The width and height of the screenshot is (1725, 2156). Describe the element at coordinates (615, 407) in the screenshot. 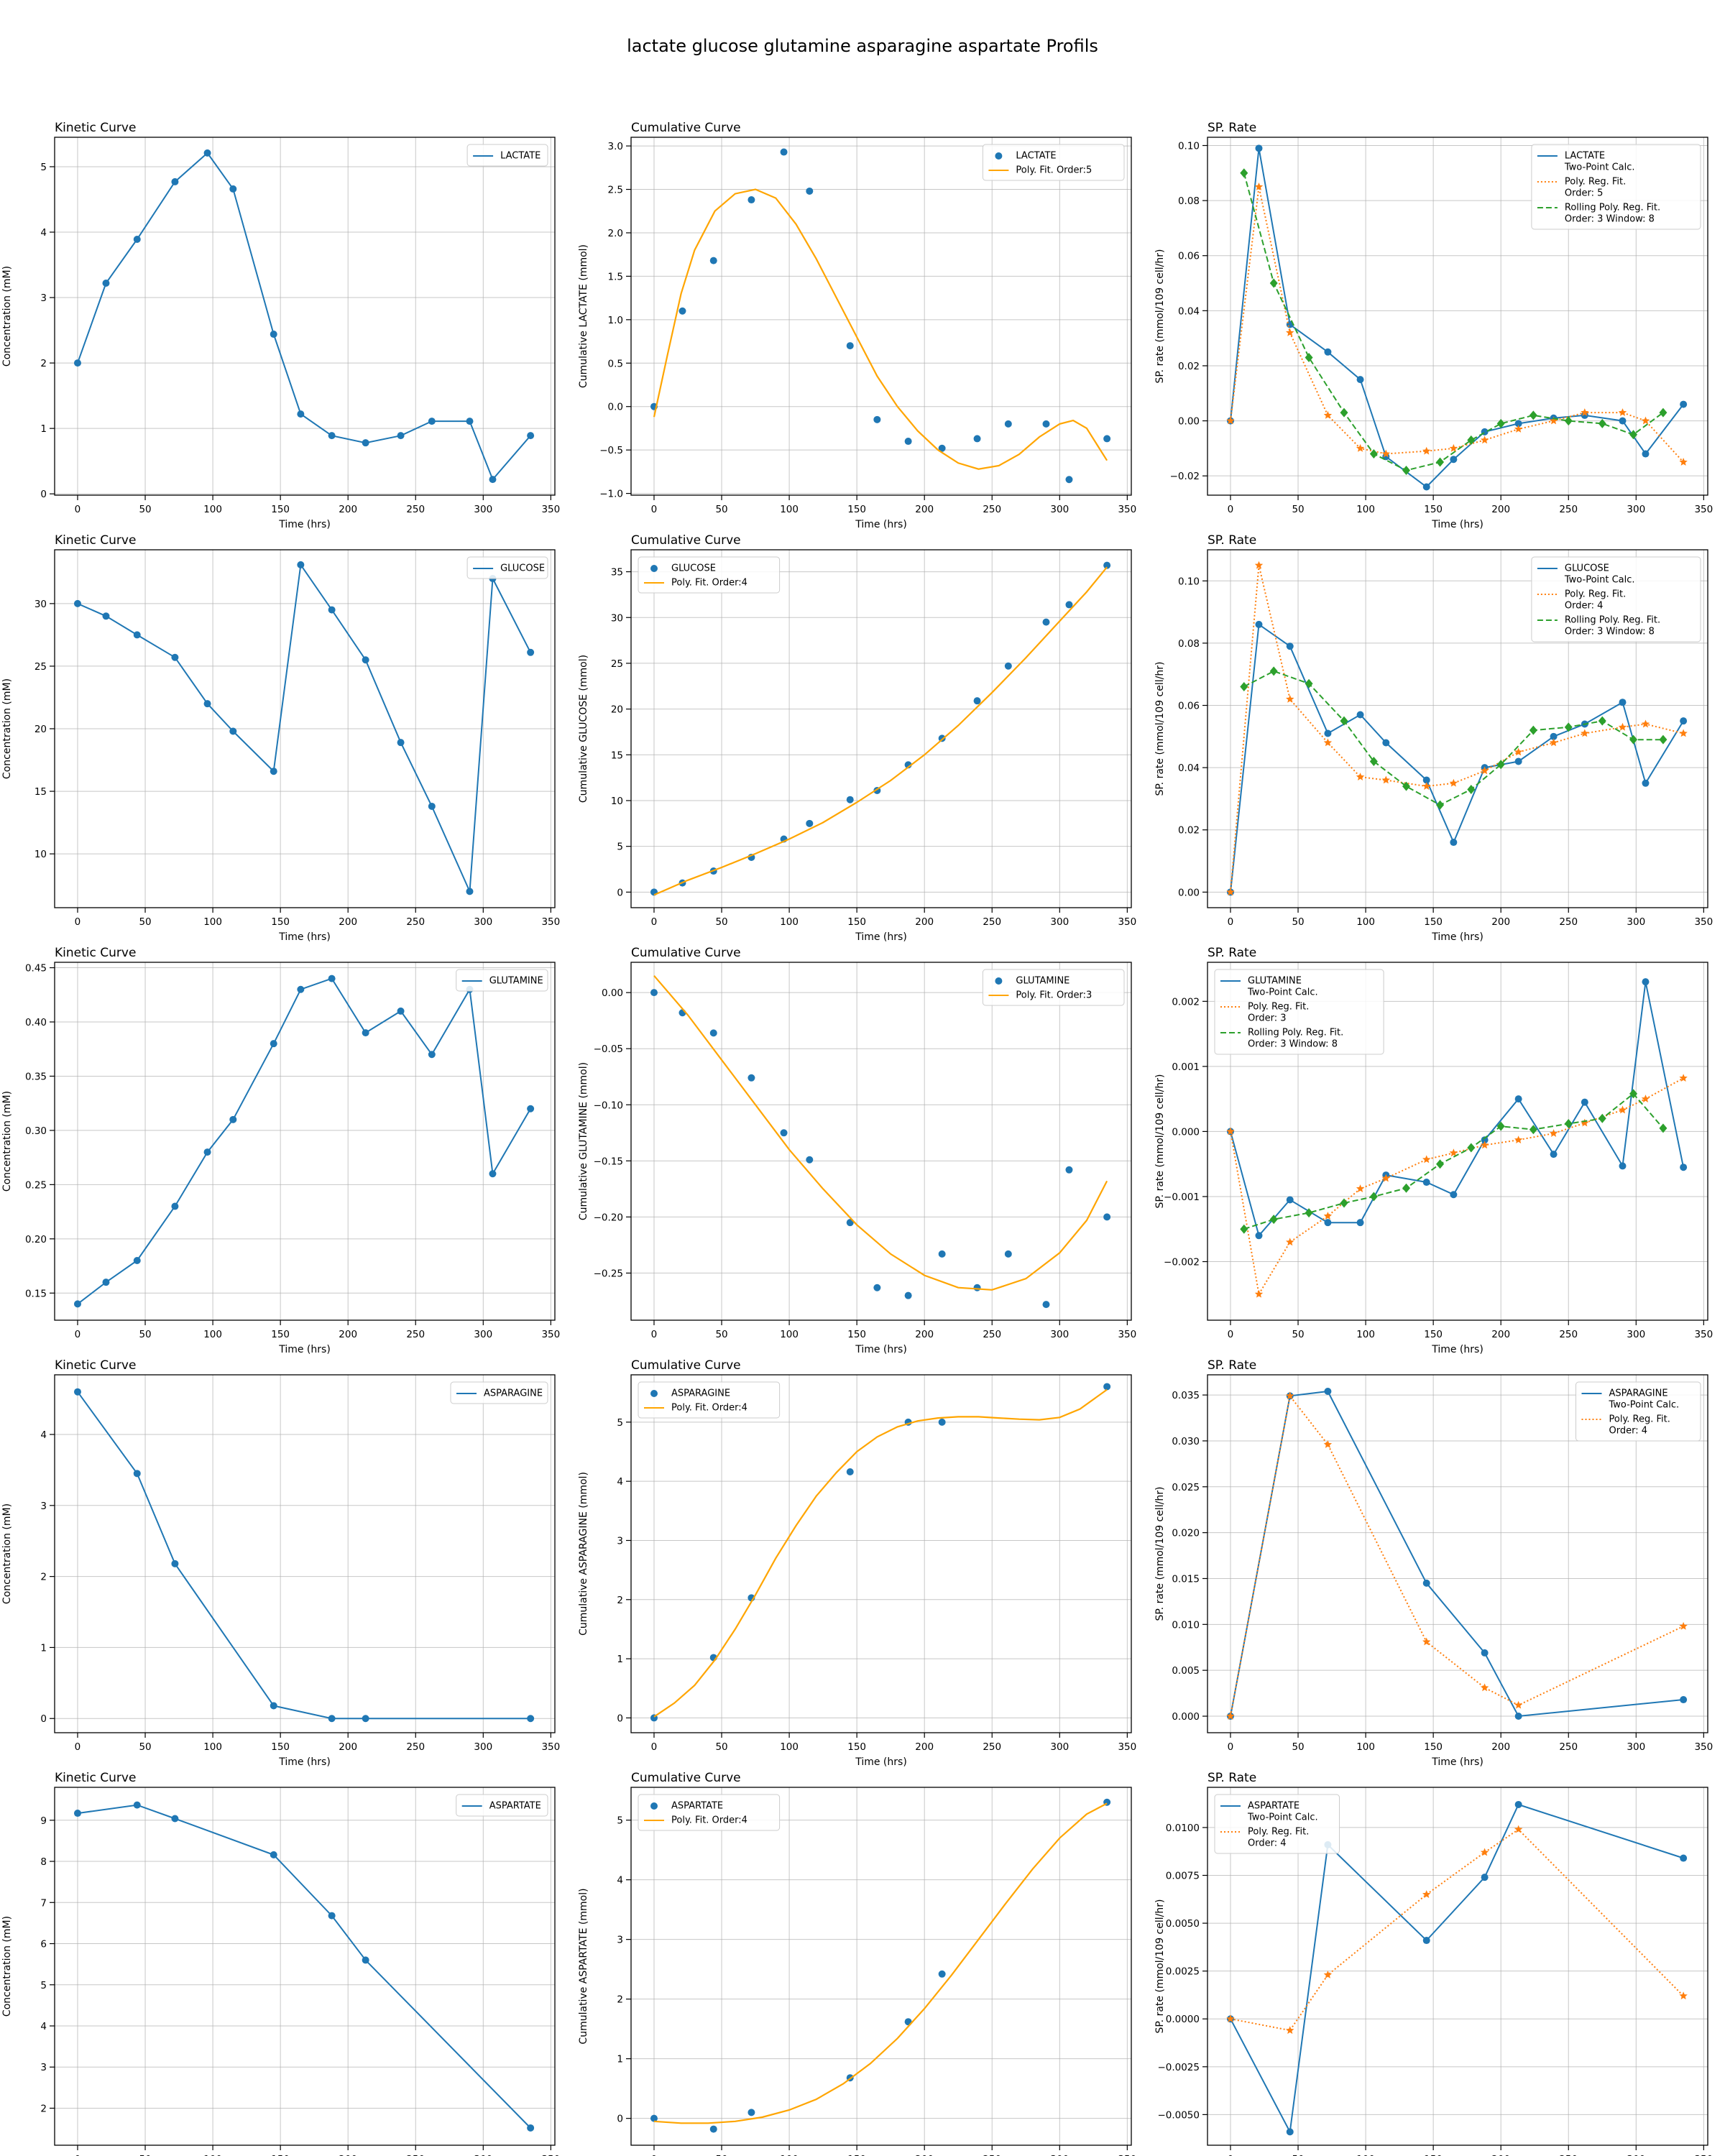

I see `y-tick-label: 0.0` at that location.